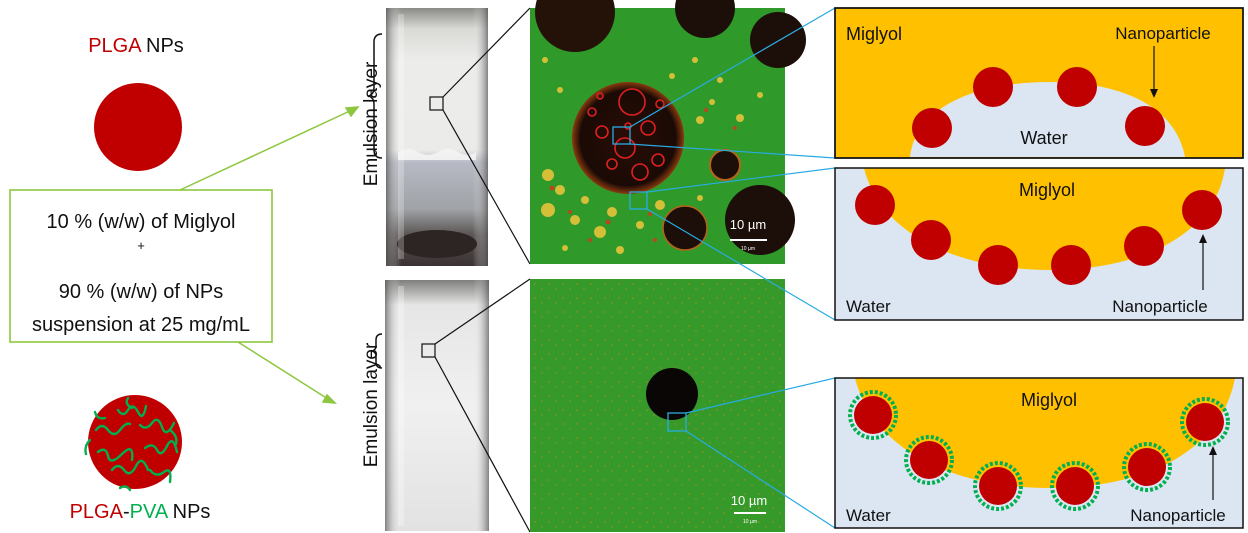 The image size is (1248, 533). What do you see at coordinates (748, 249) in the screenshot?
I see `top-scale-label-small: 10 µm` at bounding box center [748, 249].